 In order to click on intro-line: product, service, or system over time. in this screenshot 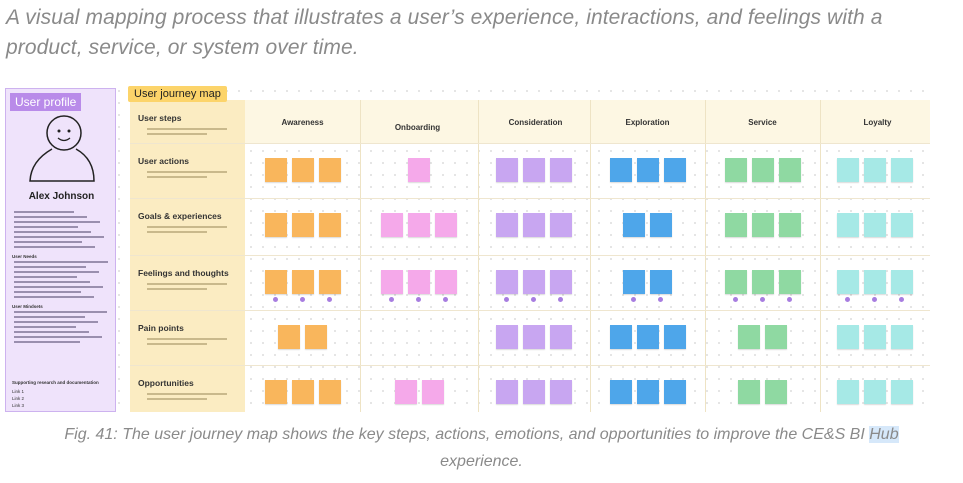, I will do `click(182, 47)`.